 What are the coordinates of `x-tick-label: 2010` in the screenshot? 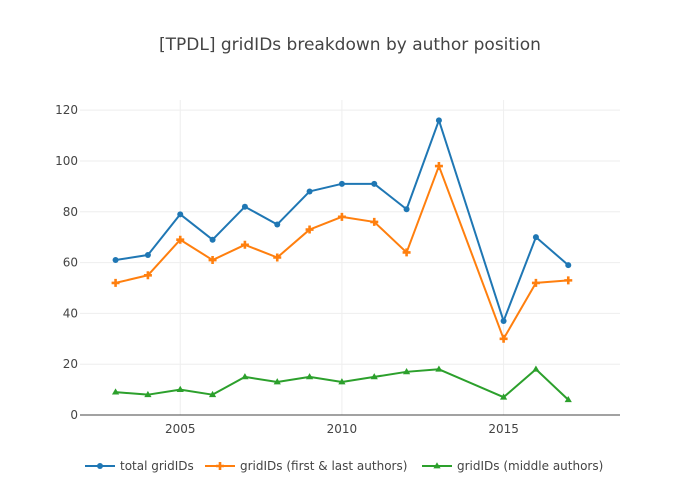 It's located at (342, 429).